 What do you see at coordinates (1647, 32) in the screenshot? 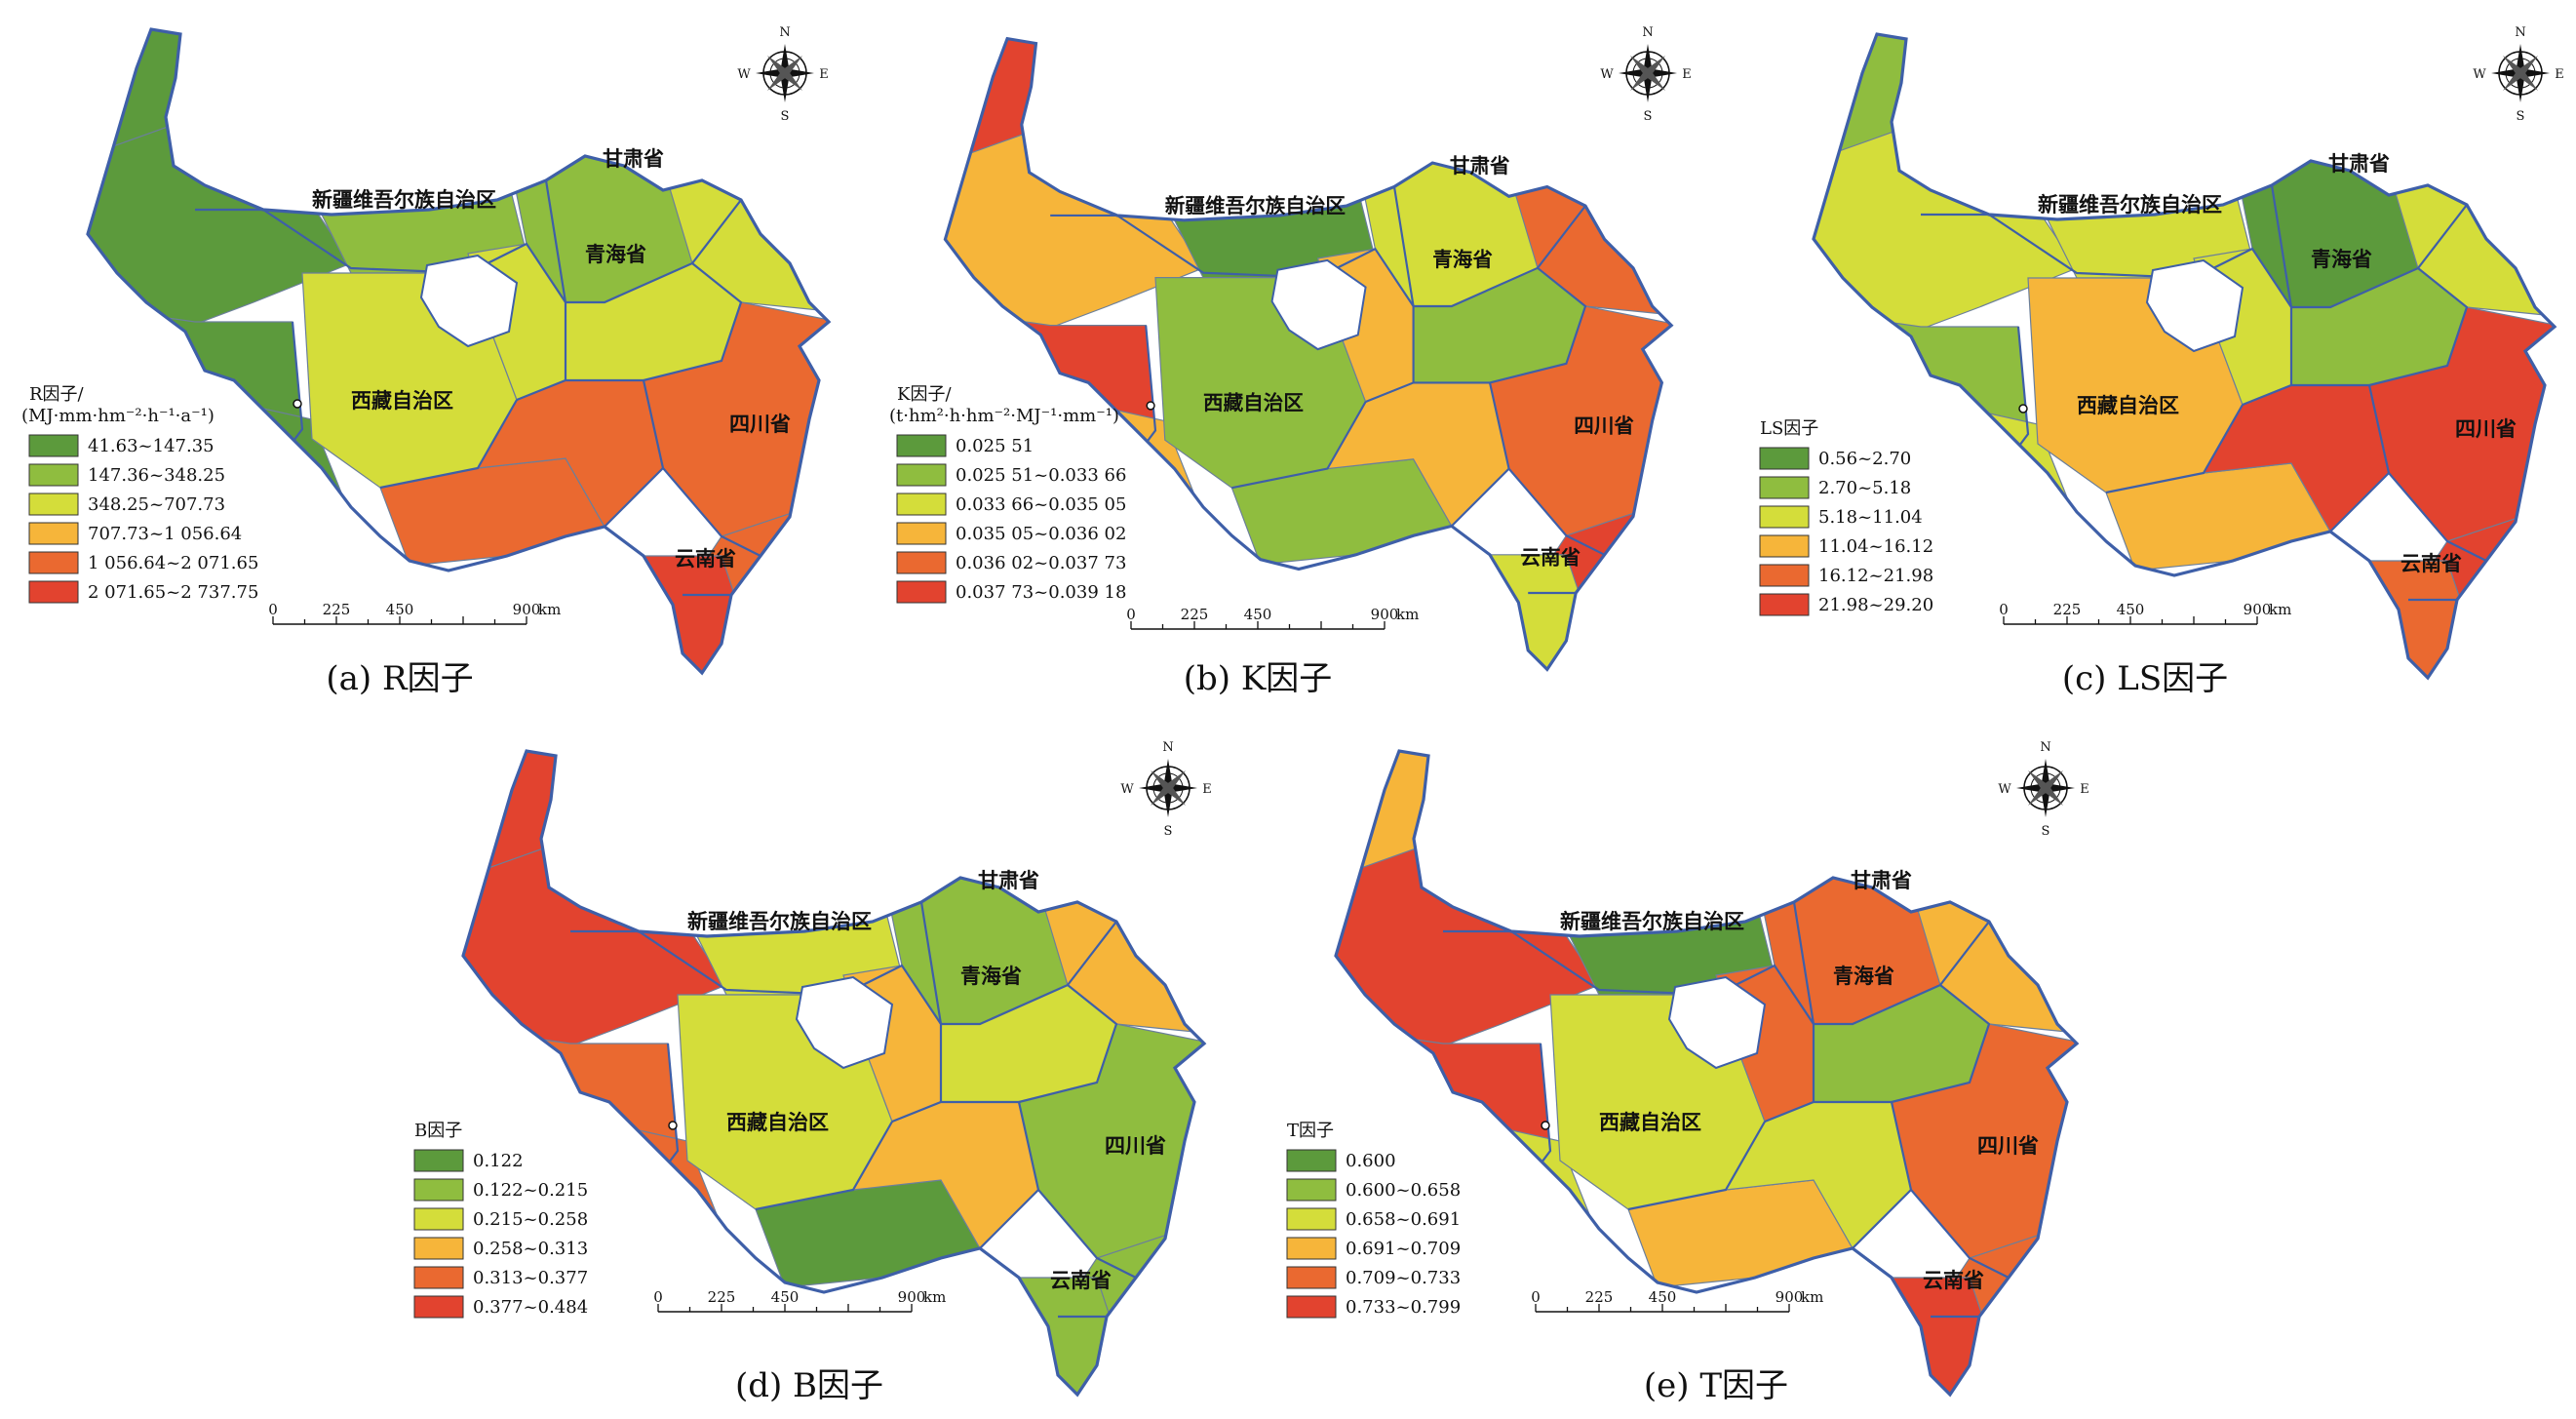
I see `compass-n: N` at bounding box center [1647, 32].